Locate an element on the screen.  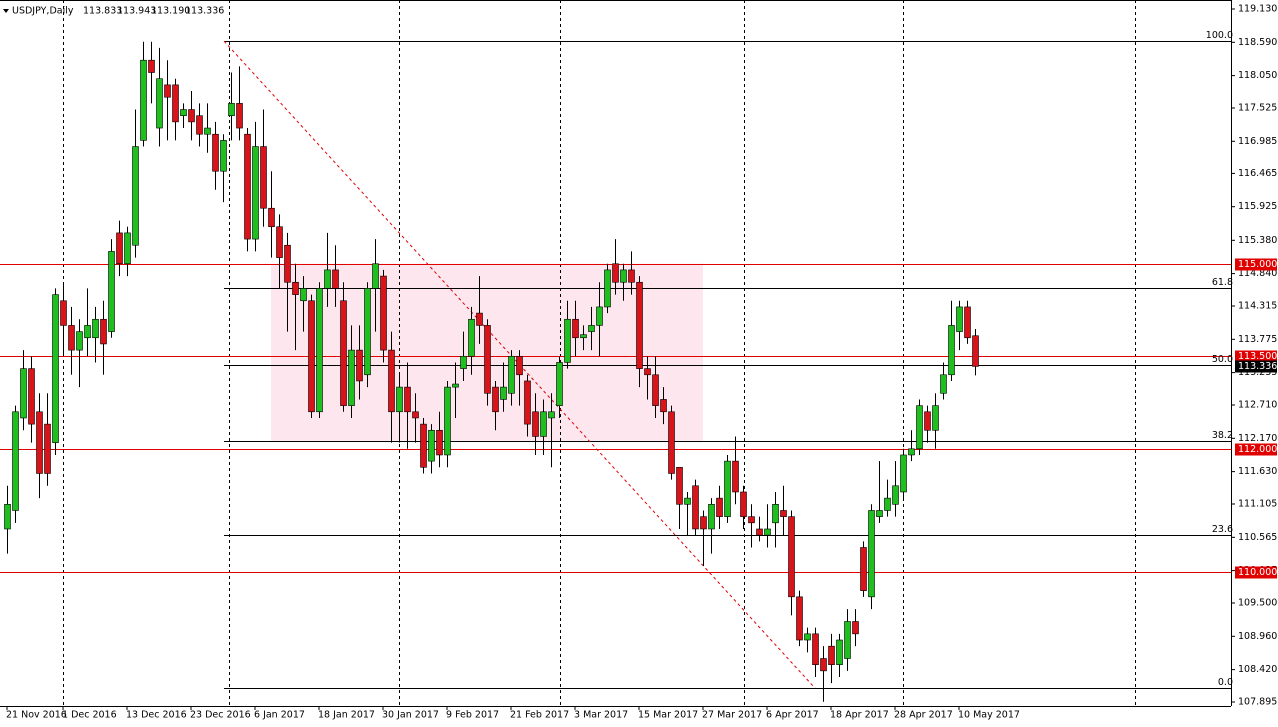
x-tick-label: 3 Mar 2017 is located at coordinates (601, 715).